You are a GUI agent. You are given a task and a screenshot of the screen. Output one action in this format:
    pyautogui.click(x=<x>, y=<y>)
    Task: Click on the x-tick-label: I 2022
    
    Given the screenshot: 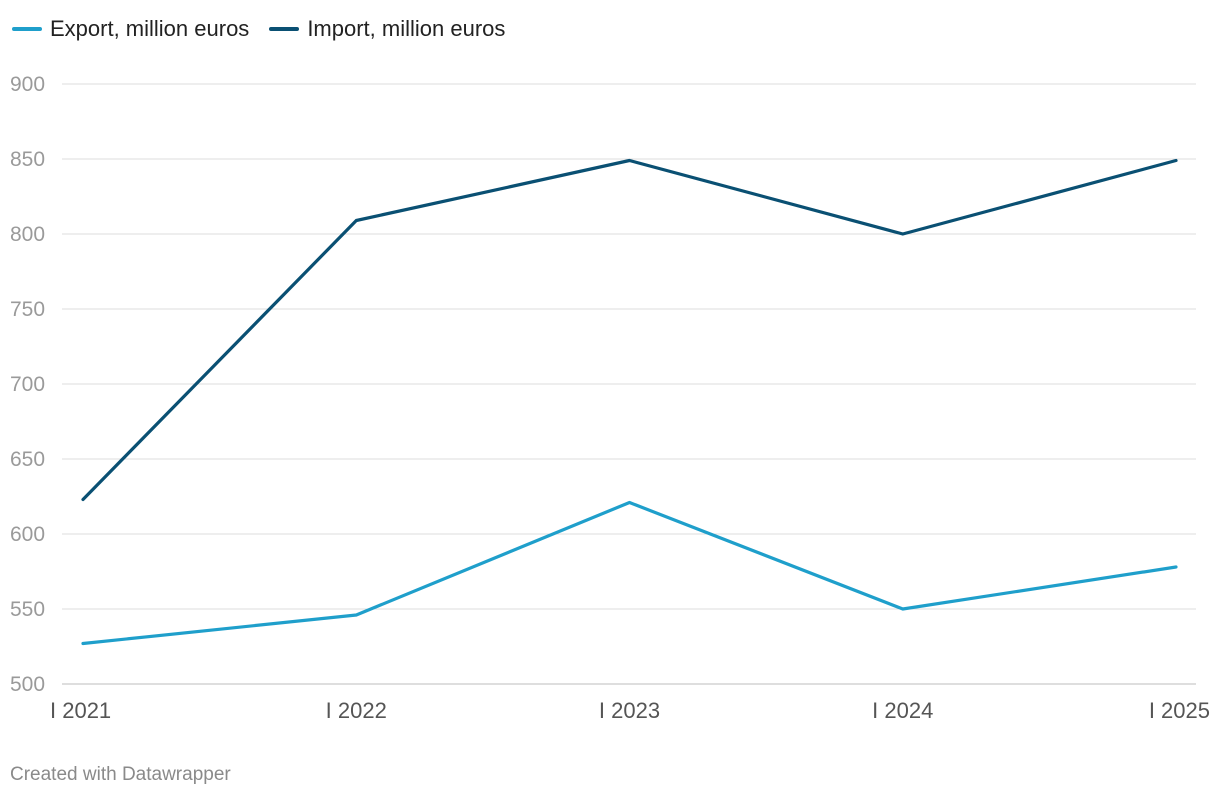 What is the action you would take?
    pyautogui.click(x=356, y=710)
    